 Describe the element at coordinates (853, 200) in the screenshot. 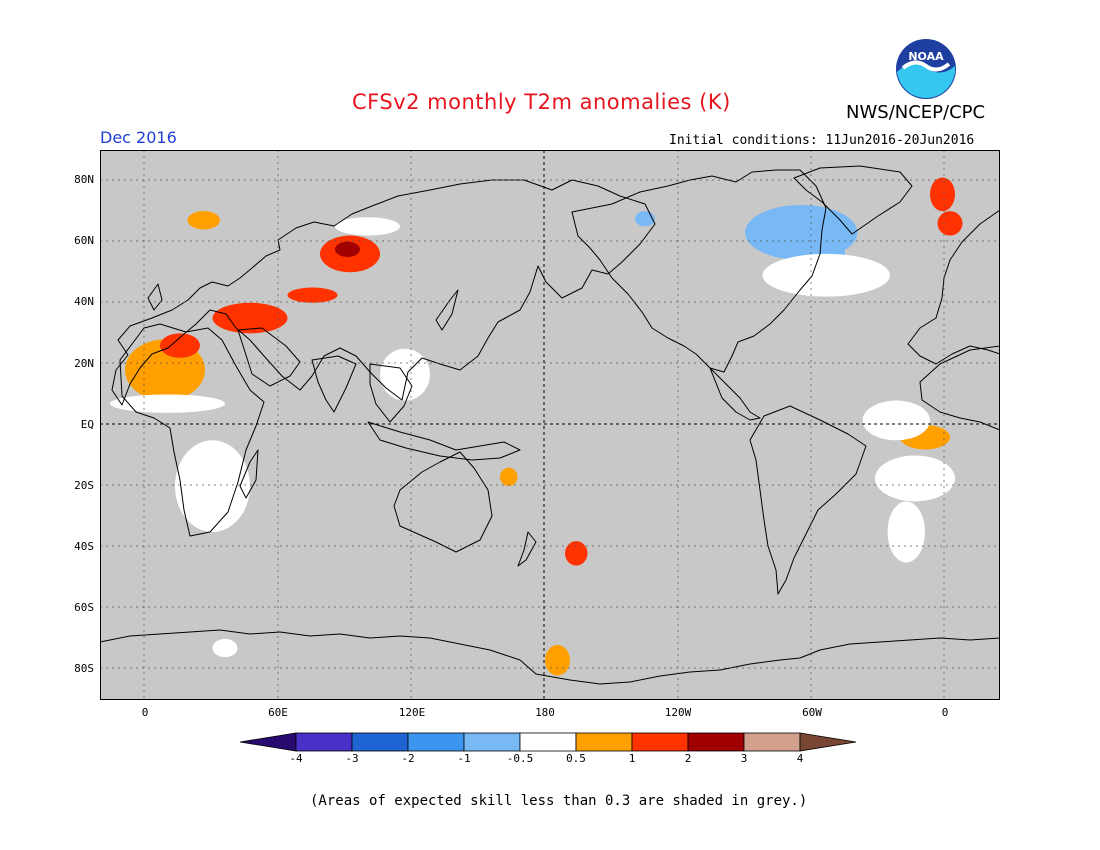

I see `greenland-coastline` at that location.